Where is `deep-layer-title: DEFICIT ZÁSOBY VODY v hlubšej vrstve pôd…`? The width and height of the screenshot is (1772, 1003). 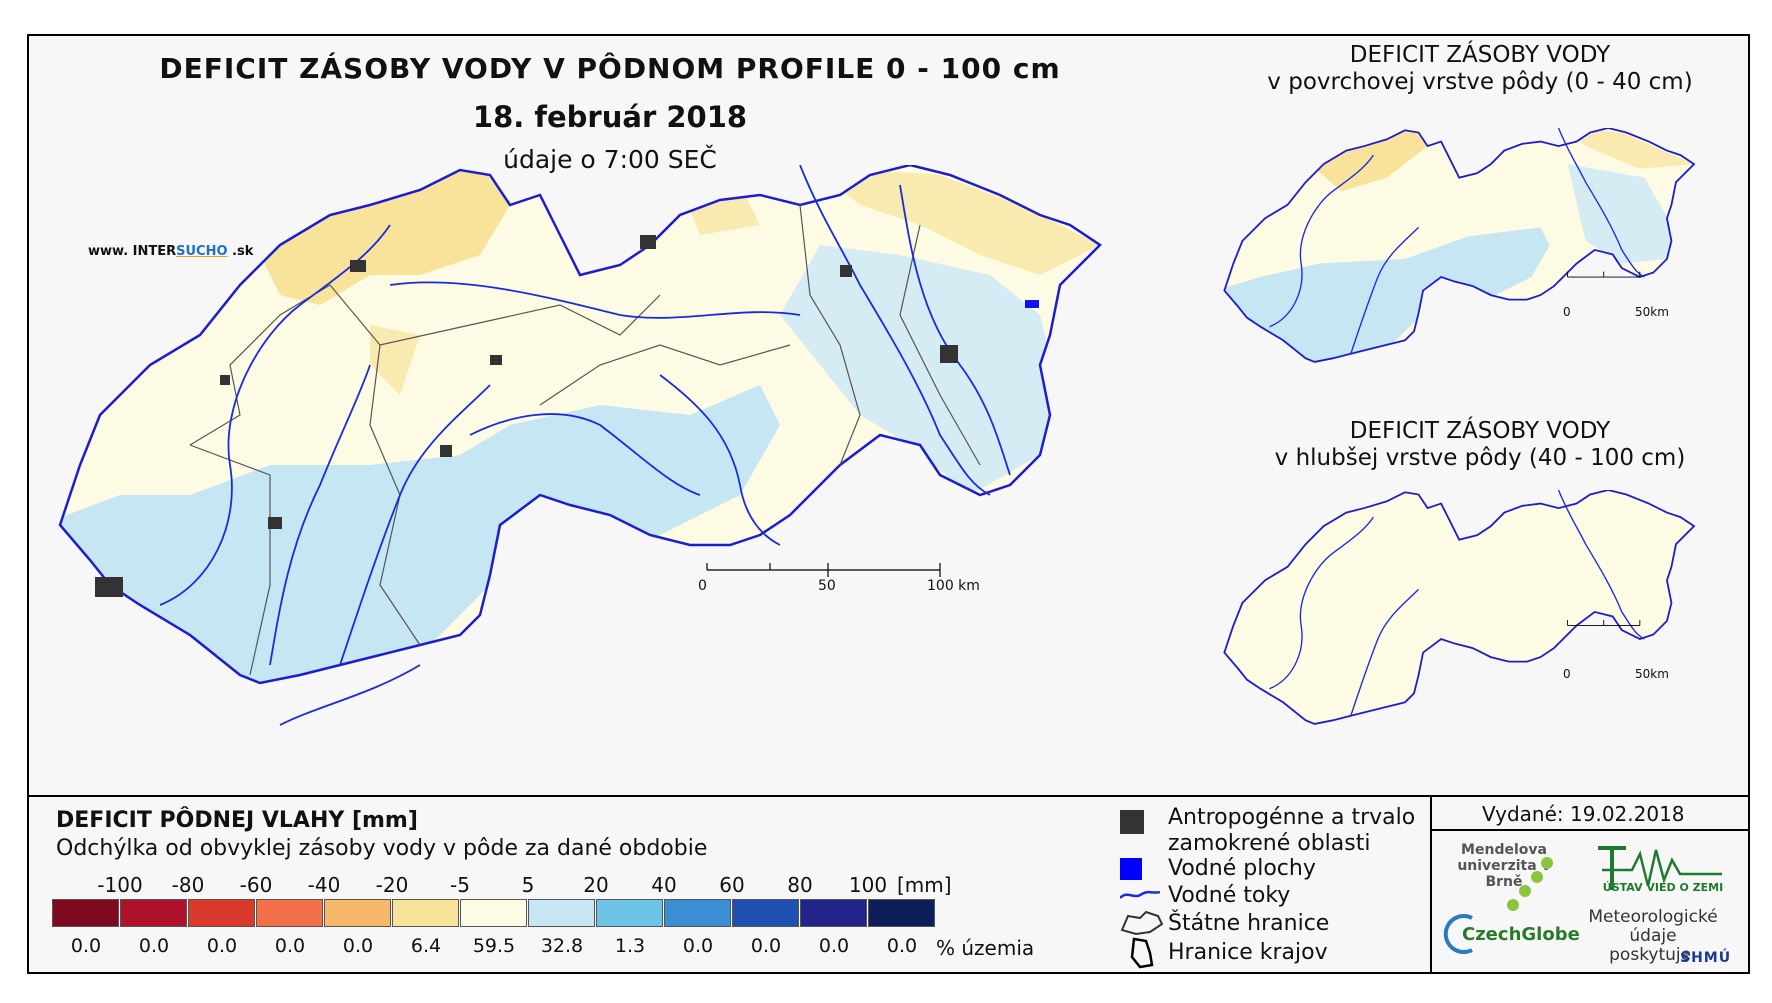
deep-layer-title: DEFICIT ZÁSOBY VODY v hlubšej vrstve pôd… is located at coordinates (1480, 445).